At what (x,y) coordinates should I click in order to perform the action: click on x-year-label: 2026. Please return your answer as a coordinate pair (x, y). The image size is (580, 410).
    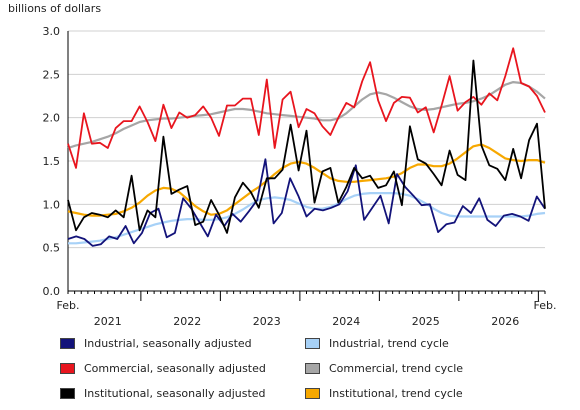
    Looking at the image, I should click on (505, 321).